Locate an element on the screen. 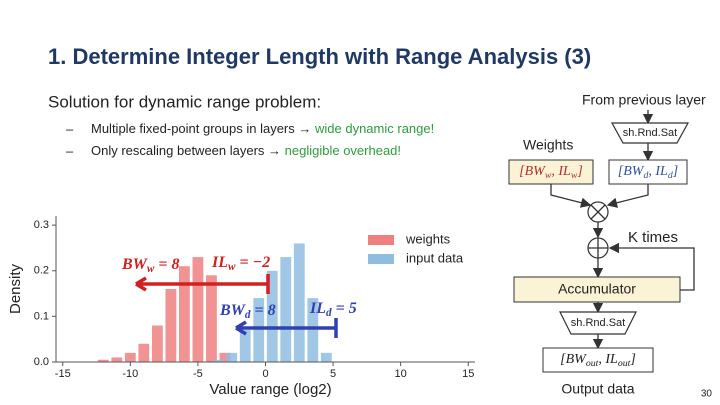 The width and height of the screenshot is (720, 405). bullet-highlight: wide dynamic range! is located at coordinates (374, 128).